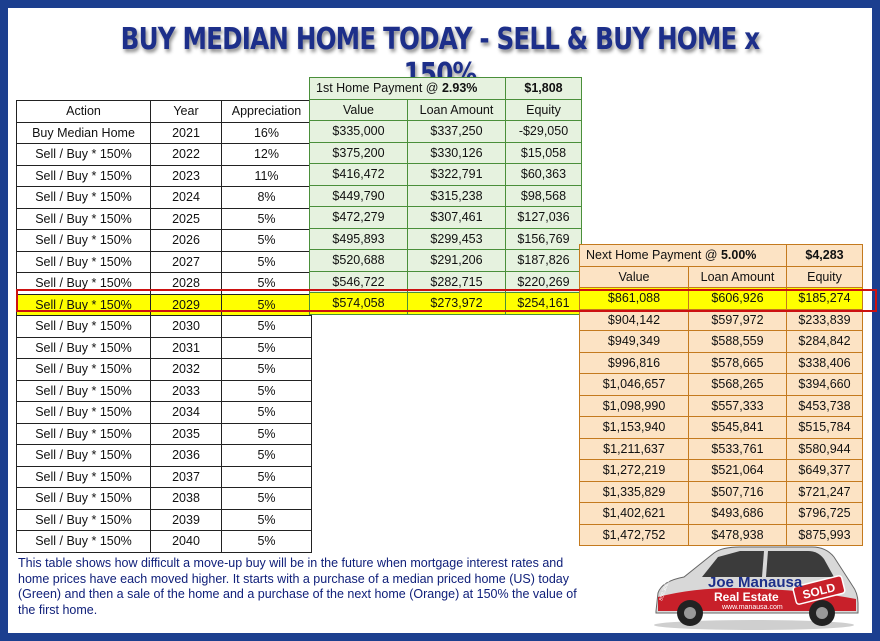  What do you see at coordinates (379, 88) in the screenshot?
I see `first-home-caption-label: 1st Home Payment @` at bounding box center [379, 88].